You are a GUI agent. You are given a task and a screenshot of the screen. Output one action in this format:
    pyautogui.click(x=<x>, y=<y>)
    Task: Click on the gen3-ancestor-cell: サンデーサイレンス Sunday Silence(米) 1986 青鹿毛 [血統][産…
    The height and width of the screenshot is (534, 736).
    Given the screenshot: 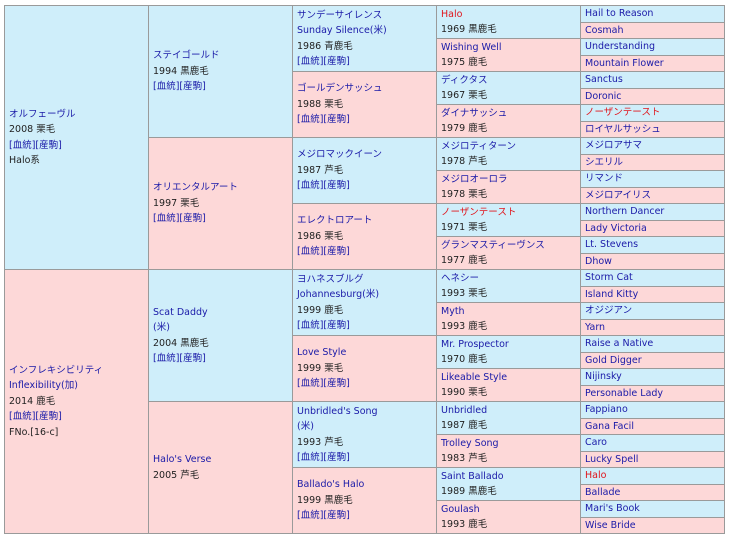 What is the action you would take?
    pyautogui.click(x=364, y=38)
    